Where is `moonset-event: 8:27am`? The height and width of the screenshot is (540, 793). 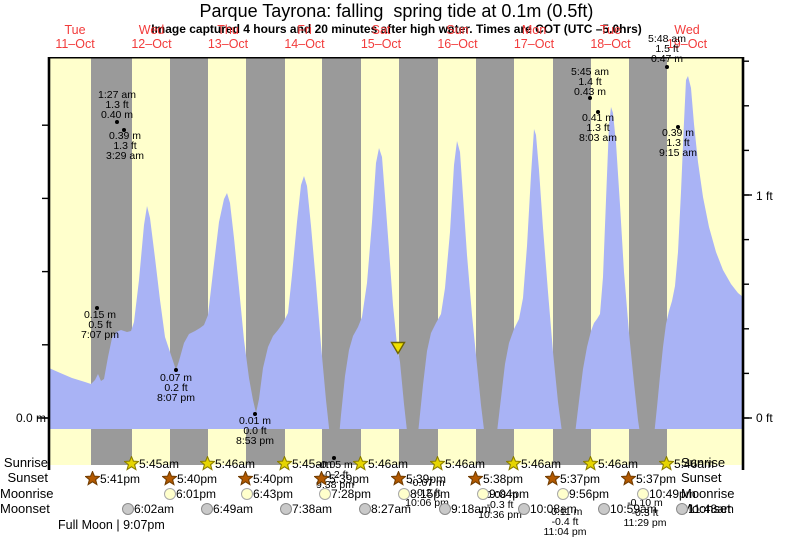 moonset-event: 8:27am is located at coordinates (385, 509).